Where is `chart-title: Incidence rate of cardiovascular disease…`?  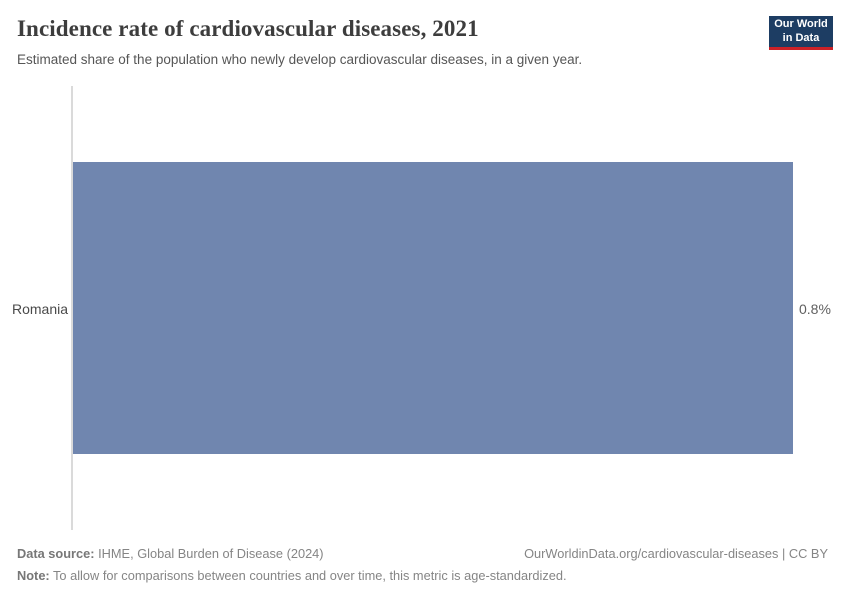 chart-title: Incidence rate of cardiovascular disease… is located at coordinates (248, 28).